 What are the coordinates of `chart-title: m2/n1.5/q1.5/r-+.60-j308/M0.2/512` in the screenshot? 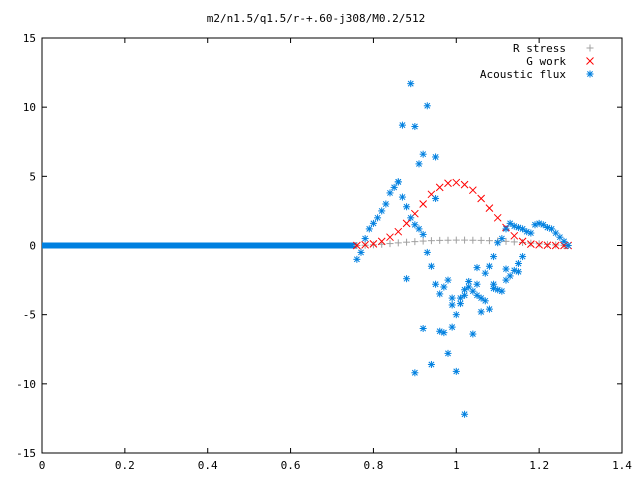 It's located at (316, 18).